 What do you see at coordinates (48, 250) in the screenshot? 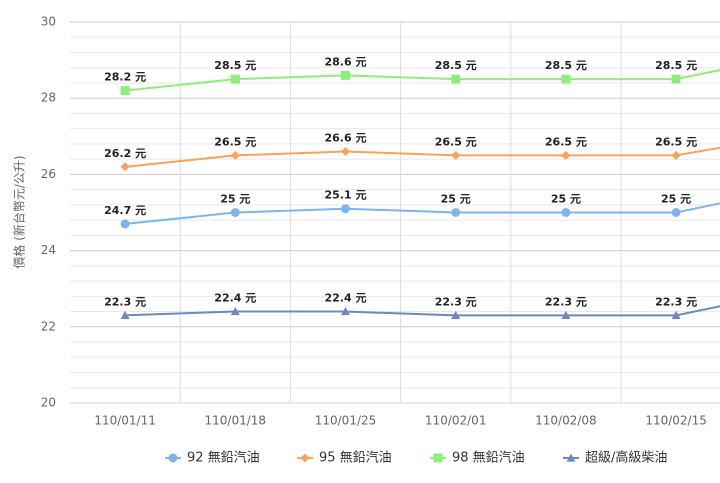
I see `y-tick-label: 24` at bounding box center [48, 250].